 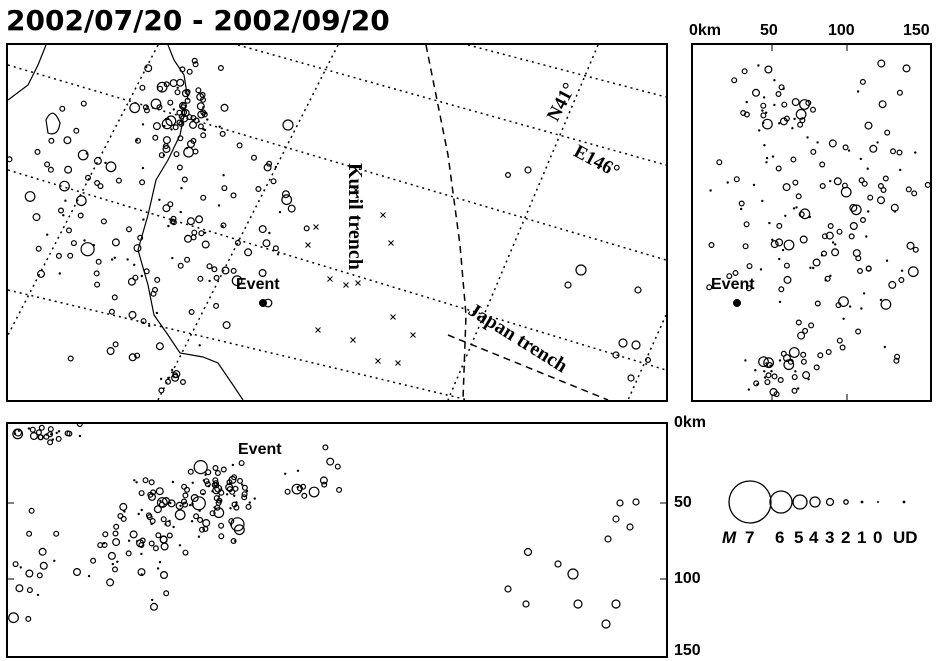 What do you see at coordinates (687, 578) in the screenshot?
I see `depth-tick-100: 100` at bounding box center [687, 578].